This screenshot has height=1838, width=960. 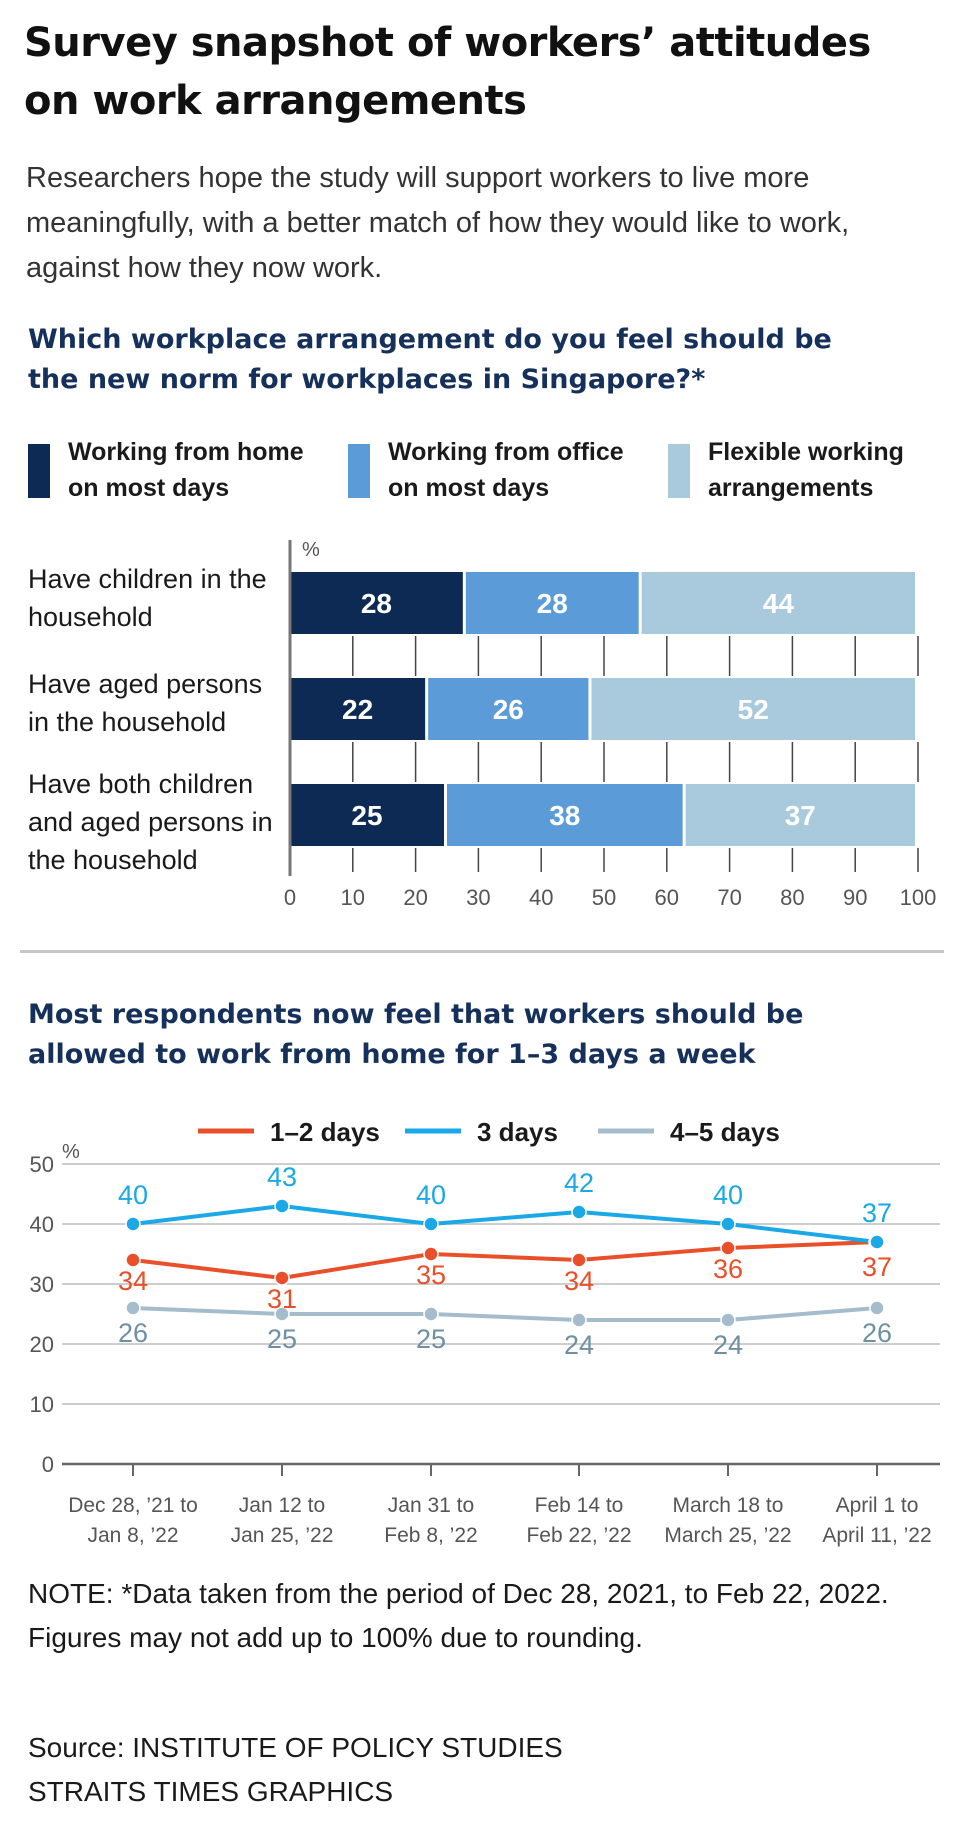 I want to click on y-tick-label: 20, so click(x=42, y=1344).